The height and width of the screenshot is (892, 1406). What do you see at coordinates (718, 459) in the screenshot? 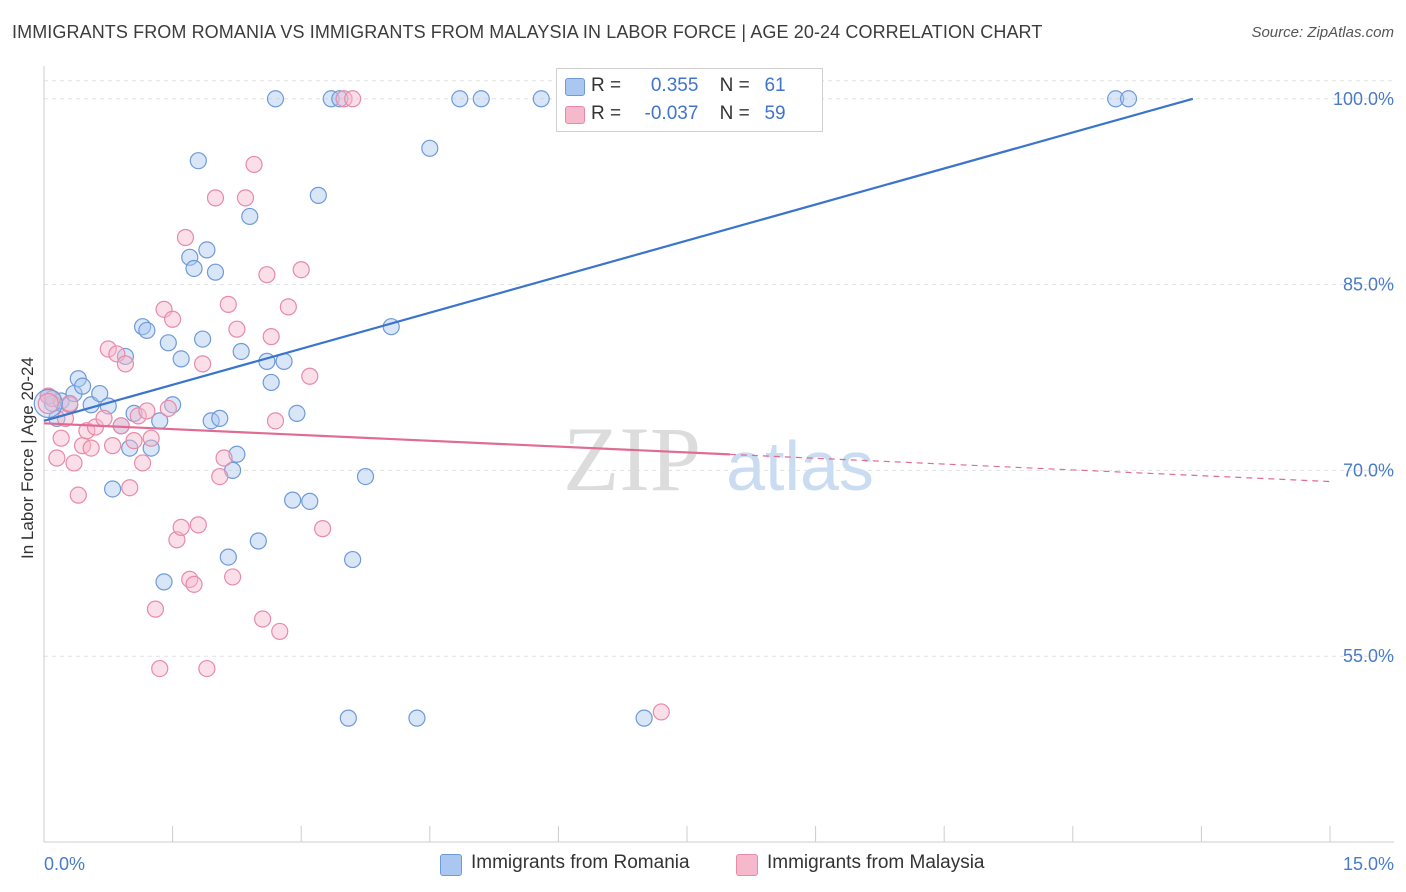
I see `watermark: ZIP atlas` at bounding box center [718, 459].